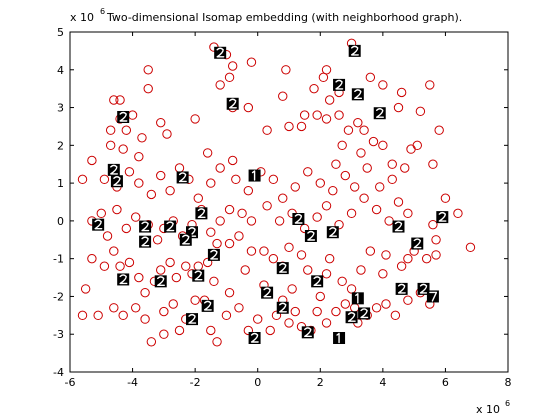  Describe the element at coordinates (58, 334) in the screenshot. I see `y-tick-label: -3` at that location.